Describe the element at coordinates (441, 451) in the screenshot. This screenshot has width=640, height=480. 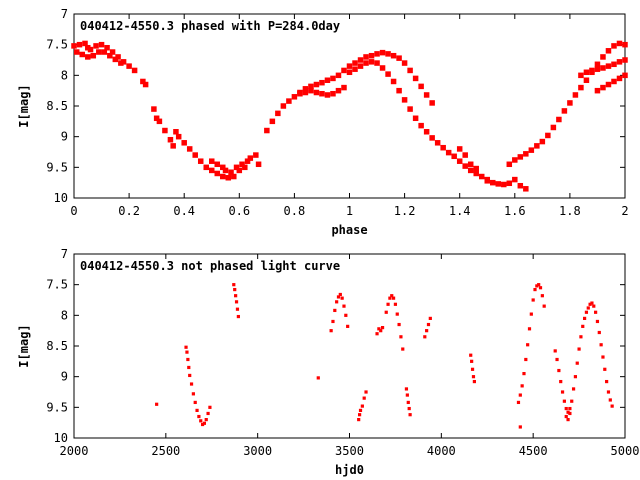
I see `x-tick-label: 4000` at that location.